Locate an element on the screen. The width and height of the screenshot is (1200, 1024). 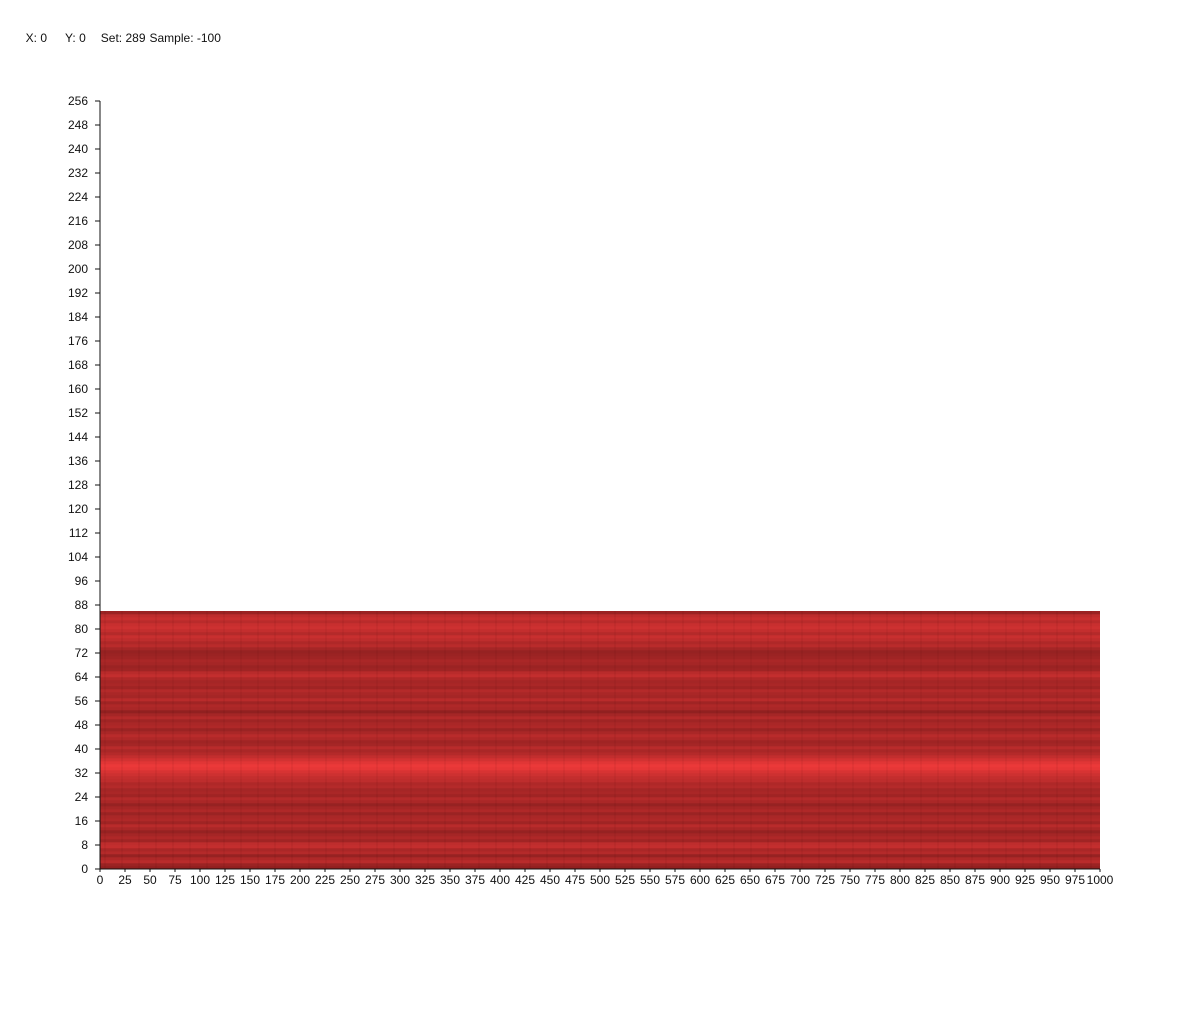
set-readout-value: 289 is located at coordinates (135, 38).